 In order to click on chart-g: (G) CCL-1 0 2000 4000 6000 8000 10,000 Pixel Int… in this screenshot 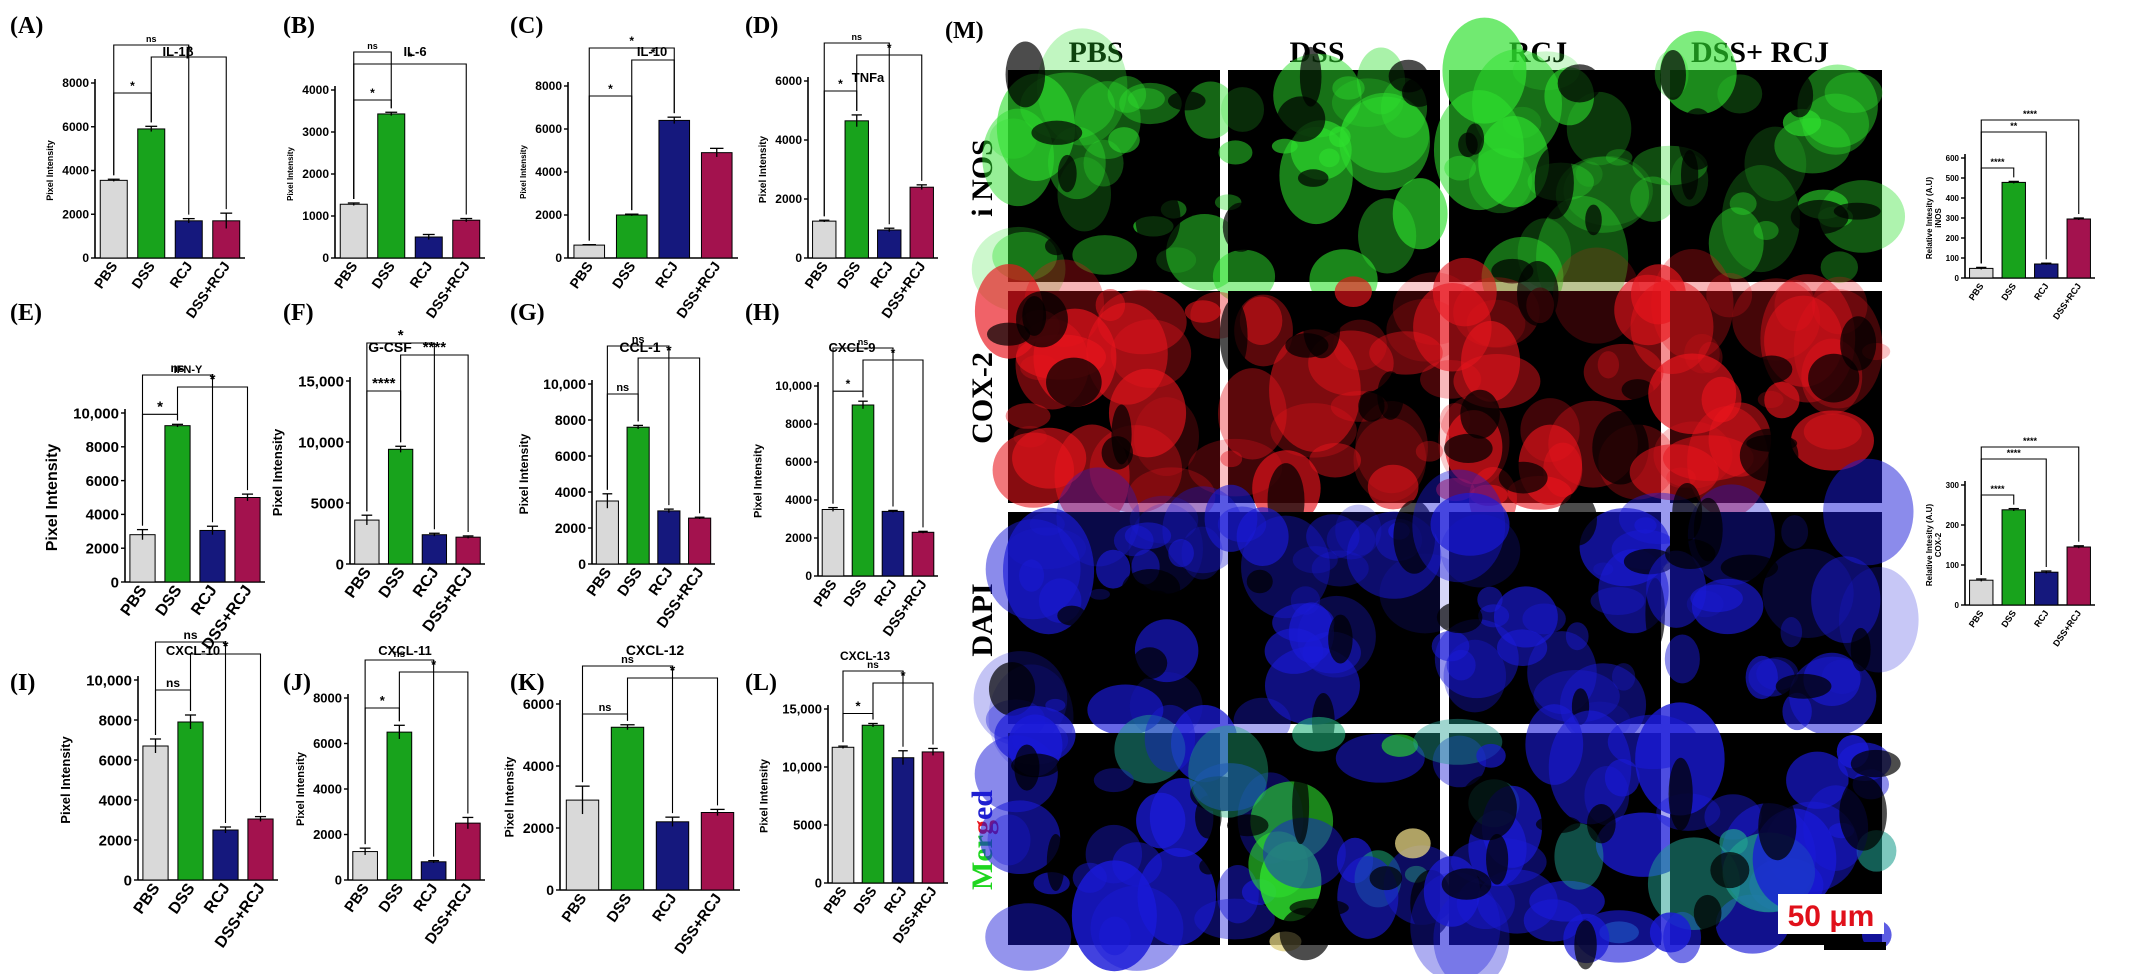, I will do `click(612, 465)`.